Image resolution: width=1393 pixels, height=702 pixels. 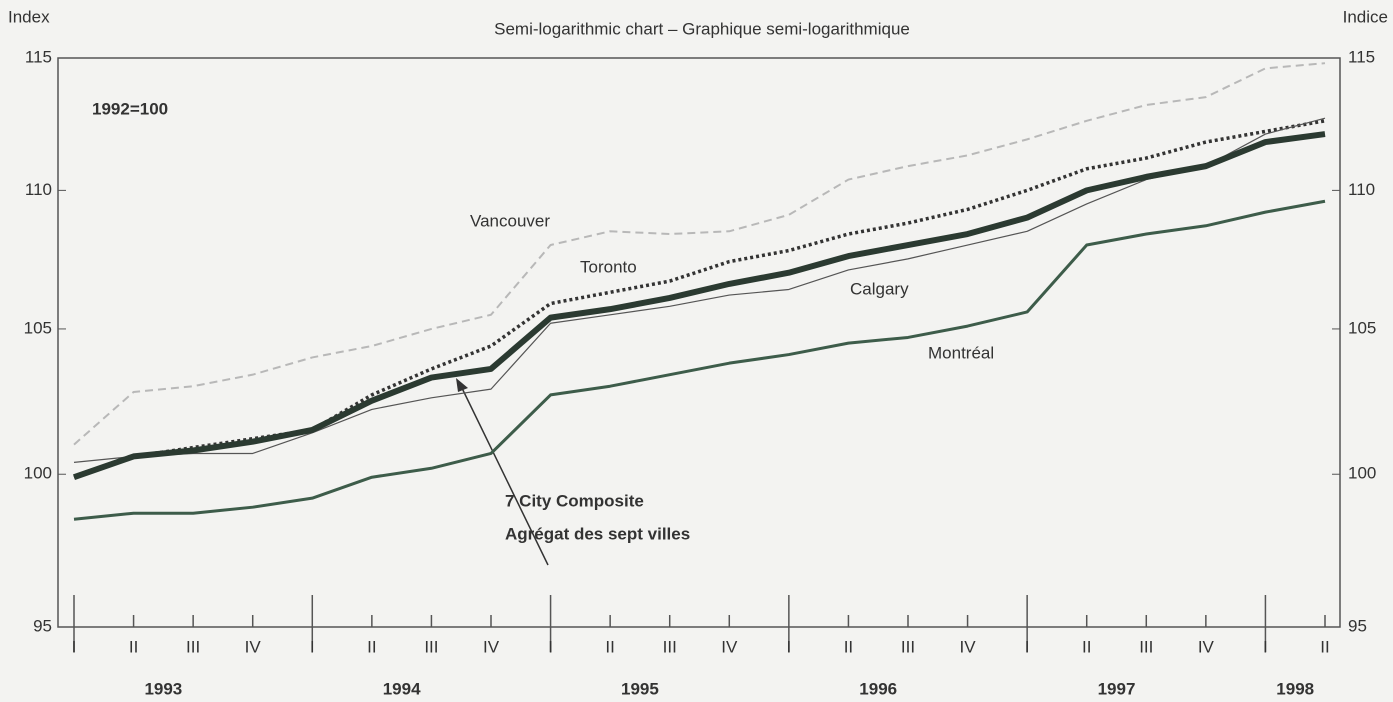 What do you see at coordinates (574, 500) in the screenshot?
I see `series-label: 7 City Composite` at bounding box center [574, 500].